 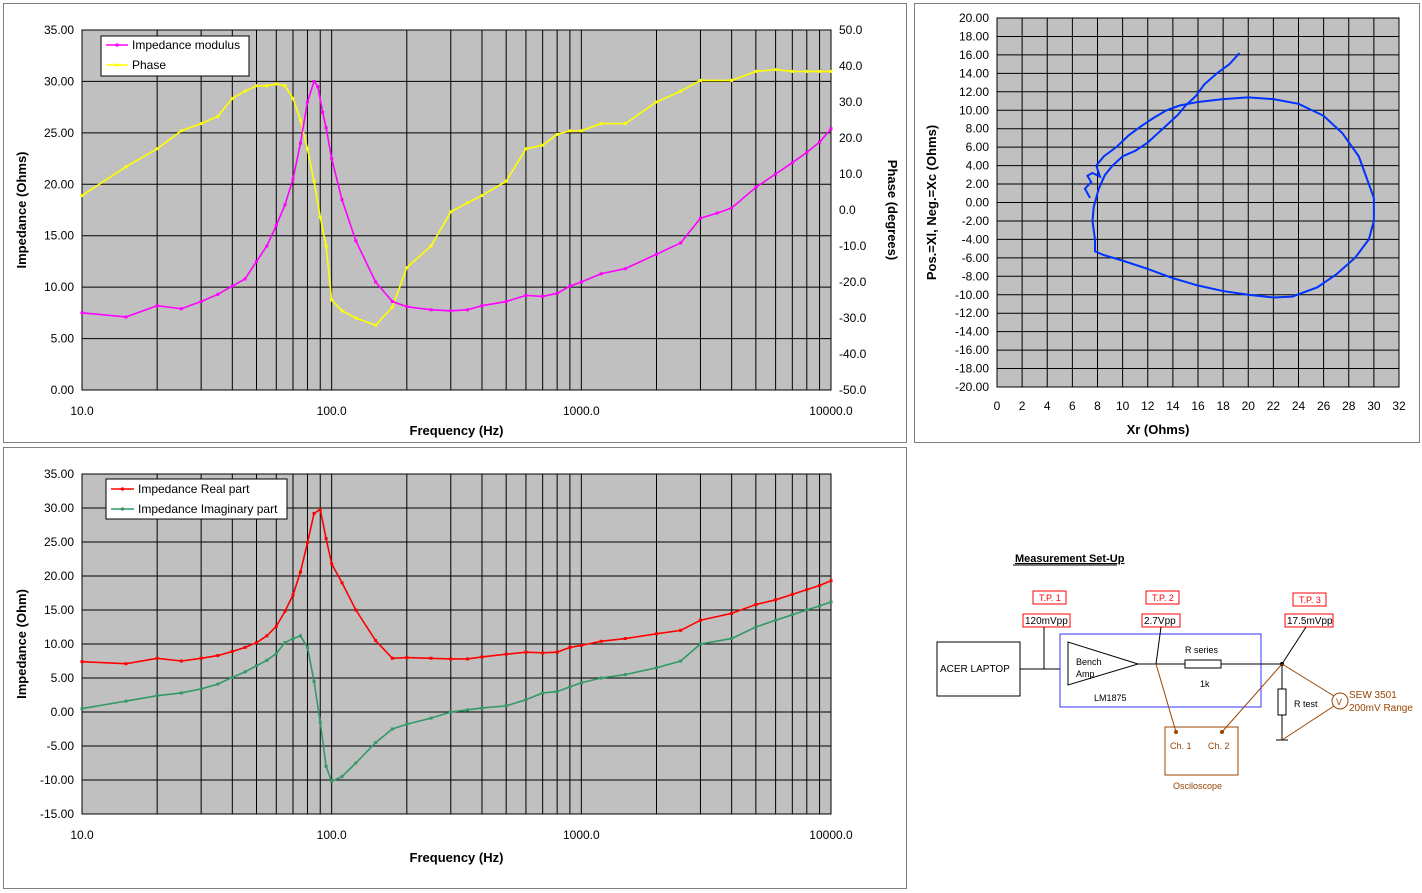 I want to click on y2-tick-label: 50.0, so click(x=851, y=30).